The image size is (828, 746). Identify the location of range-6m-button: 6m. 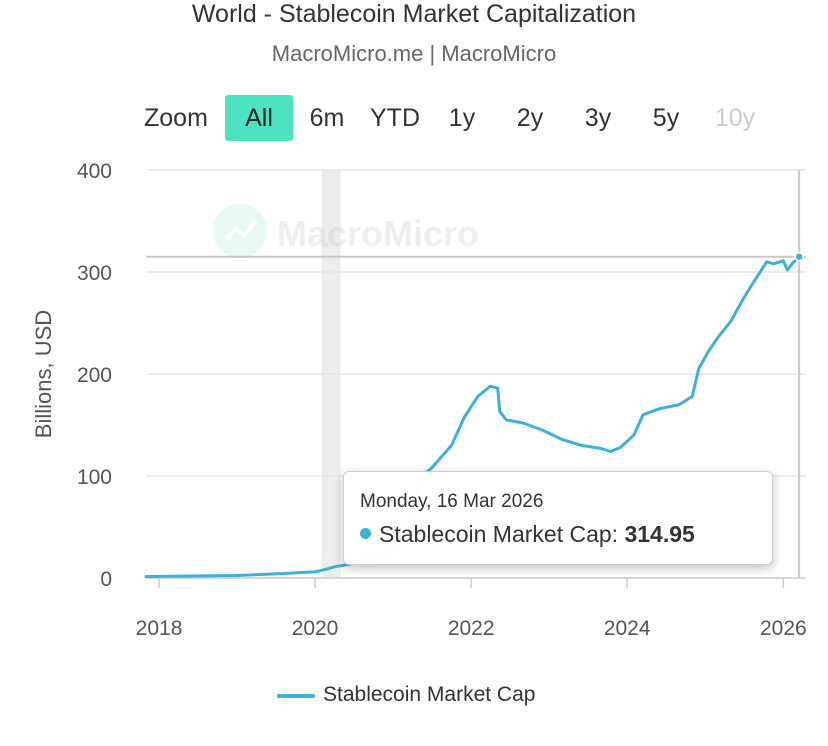
(327, 118).